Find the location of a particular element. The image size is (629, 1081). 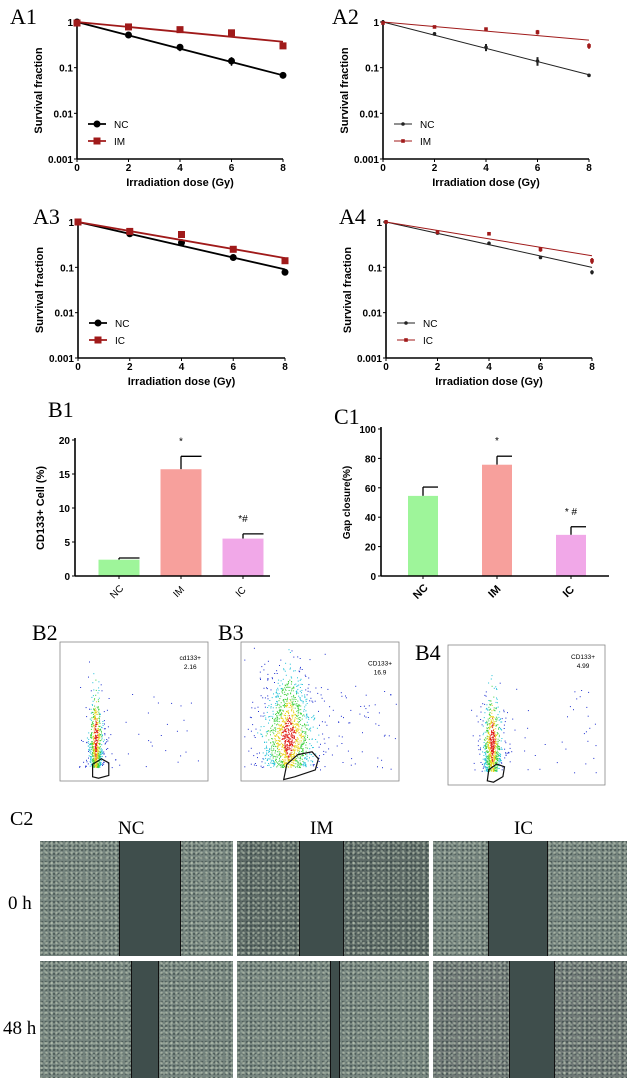

y-tick-label: 0.001 is located at coordinates (61, 359).